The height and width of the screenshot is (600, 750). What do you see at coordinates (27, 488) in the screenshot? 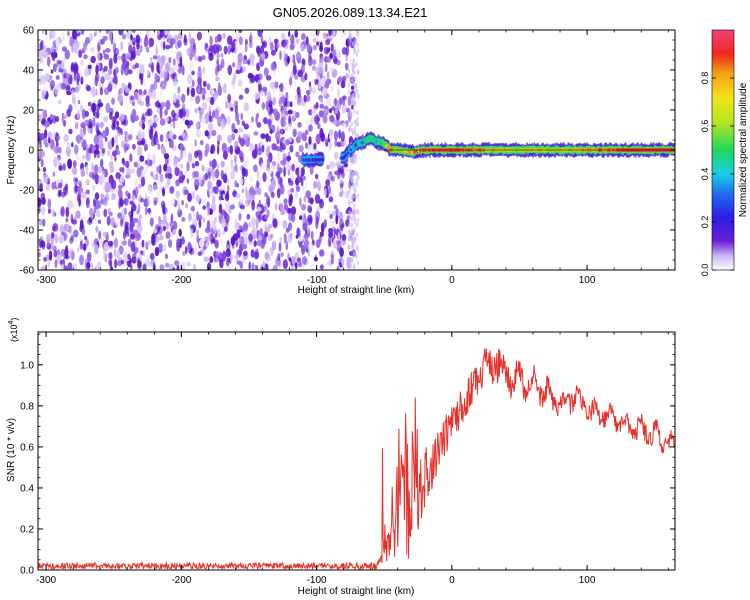
I see `y-tick-label: 0.4` at bounding box center [27, 488].